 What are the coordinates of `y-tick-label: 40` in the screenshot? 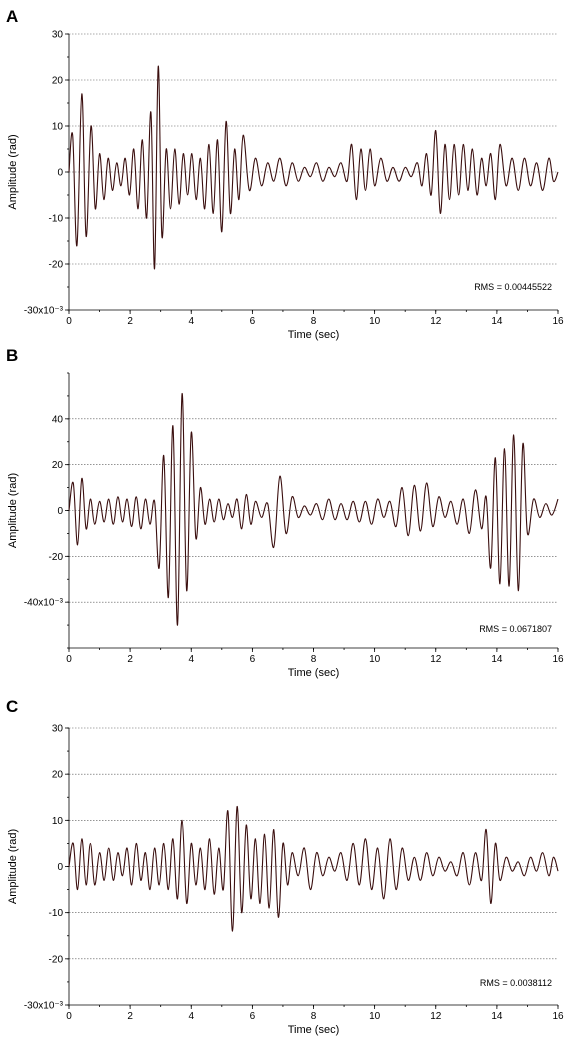 It's located at (58, 419).